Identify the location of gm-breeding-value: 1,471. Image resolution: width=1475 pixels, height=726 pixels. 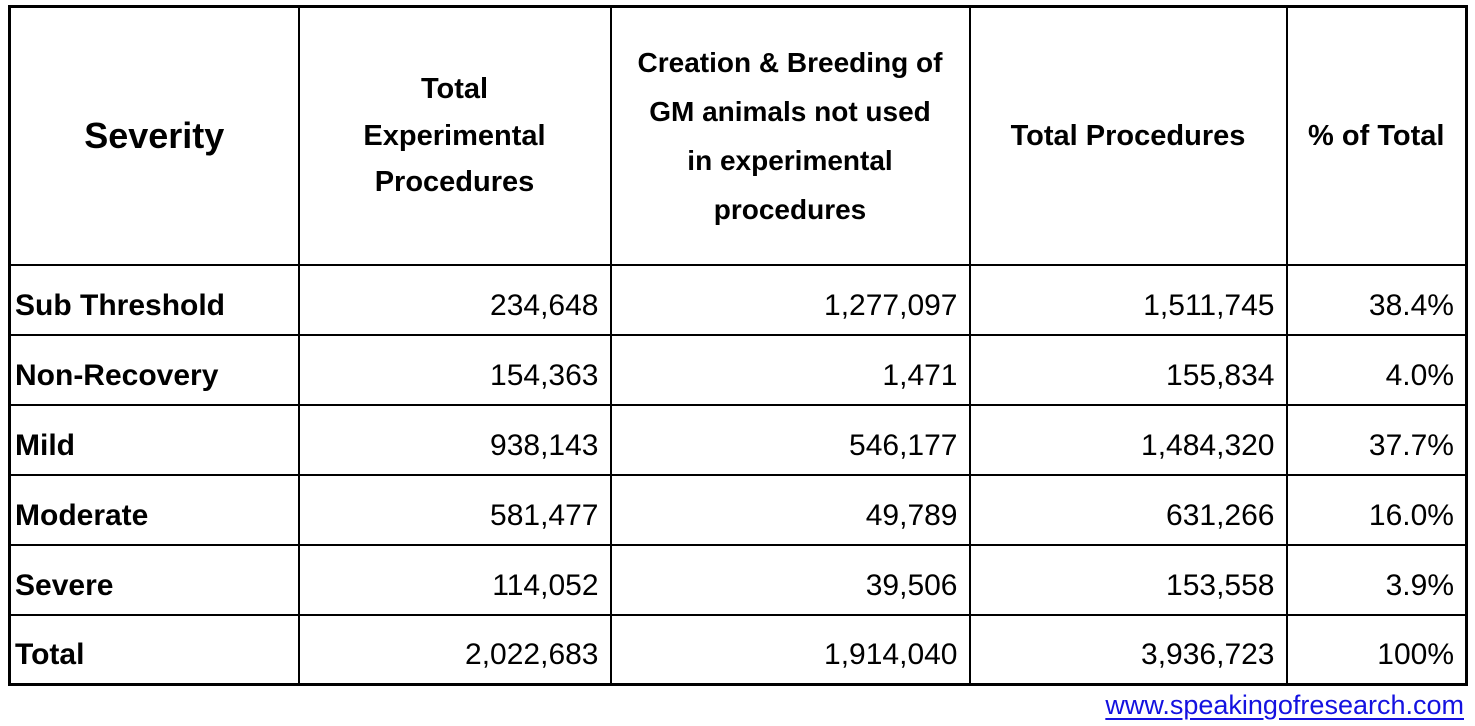
(790, 369).